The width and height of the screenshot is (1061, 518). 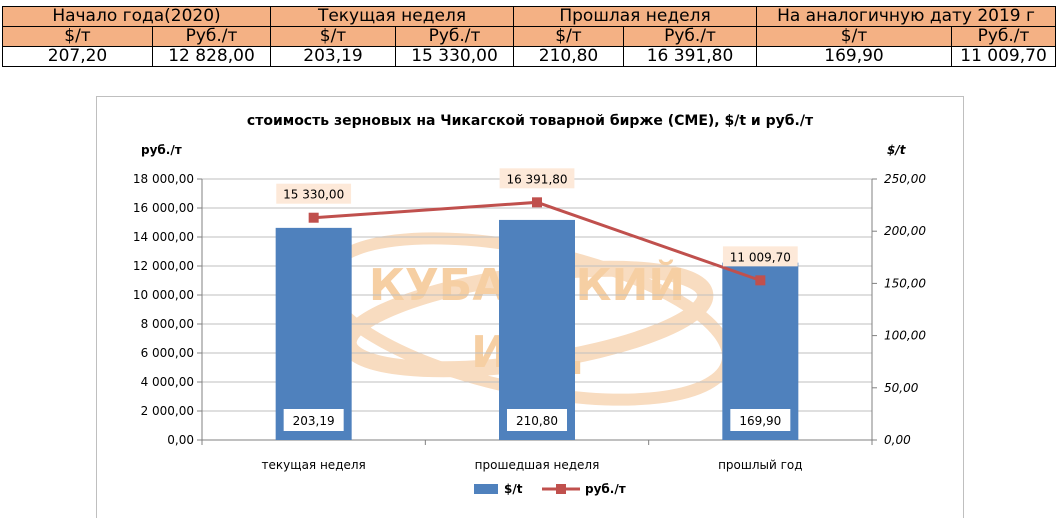 I want to click on line-series, so click(x=537, y=241).